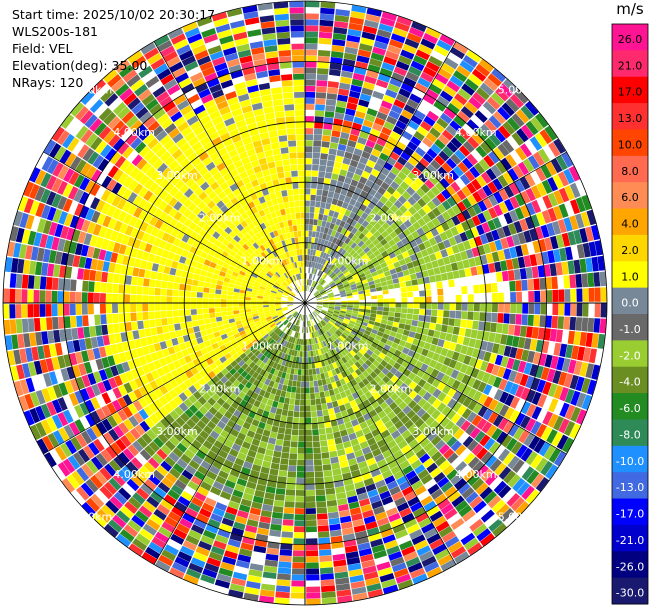  What do you see at coordinates (630, 593) in the screenshot?
I see `colorbar-tick-label: -30.0` at bounding box center [630, 593].